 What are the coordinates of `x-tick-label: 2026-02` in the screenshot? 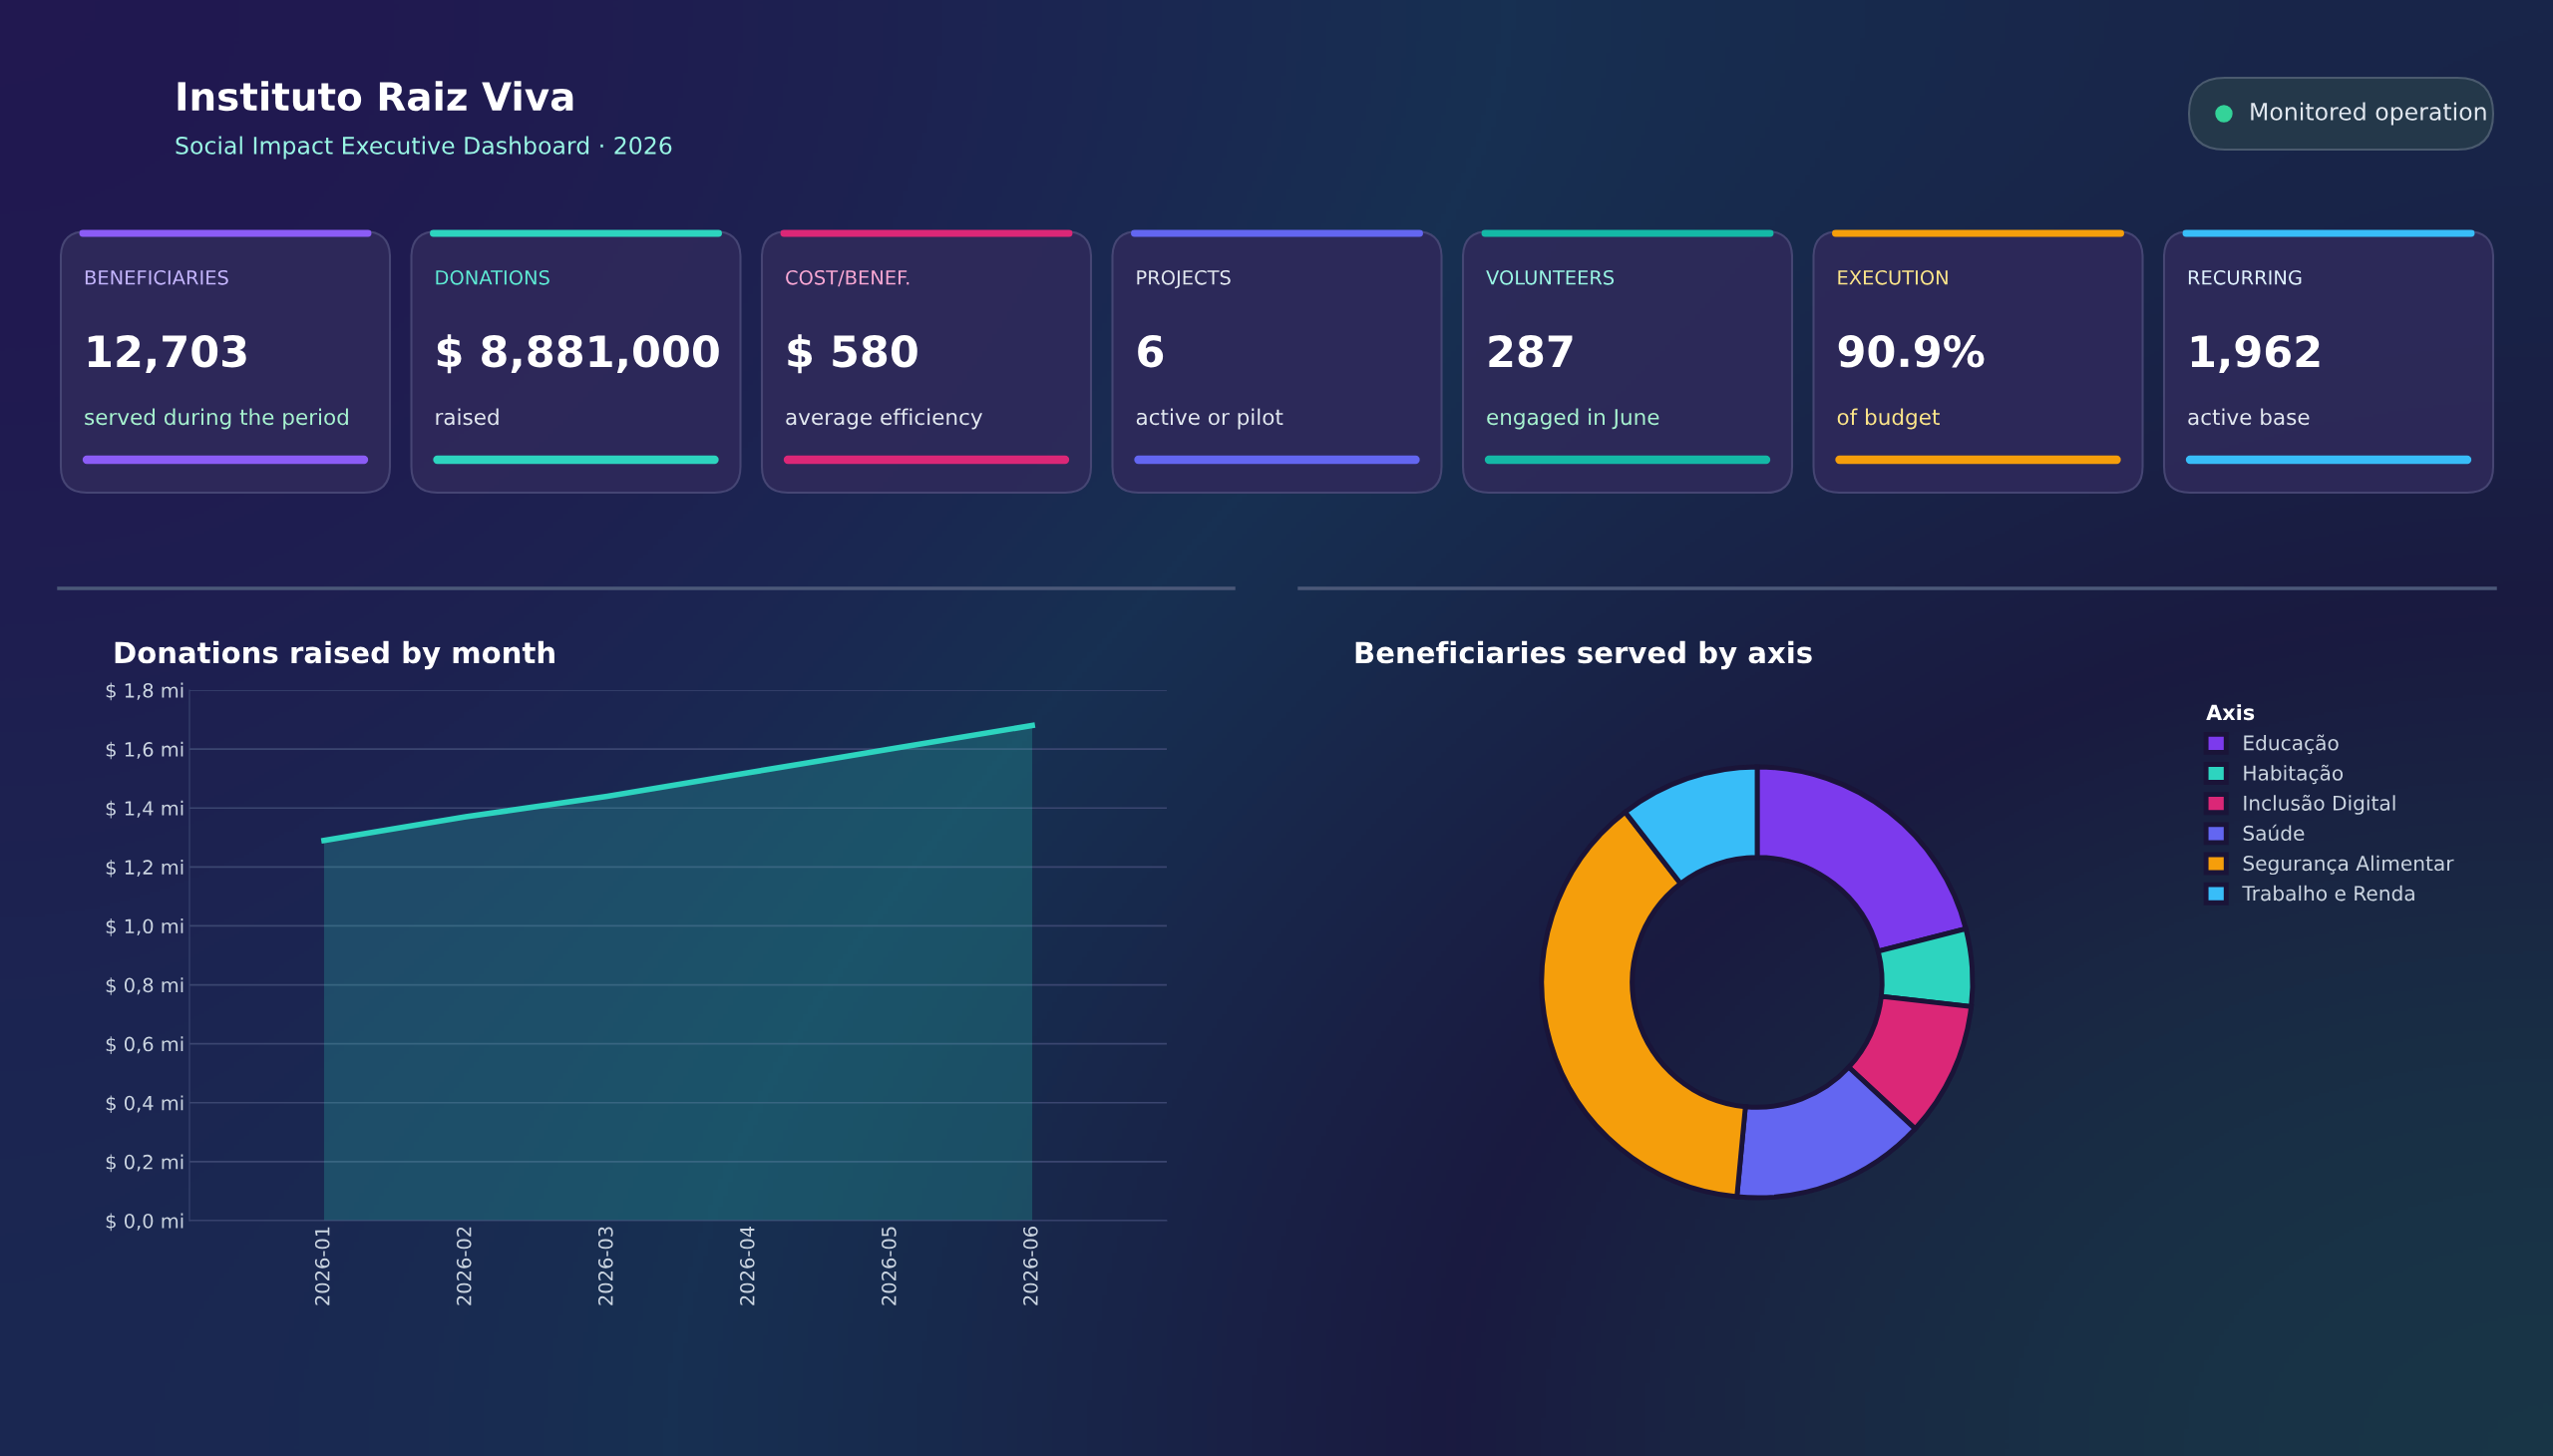 It's located at (464, 1266).